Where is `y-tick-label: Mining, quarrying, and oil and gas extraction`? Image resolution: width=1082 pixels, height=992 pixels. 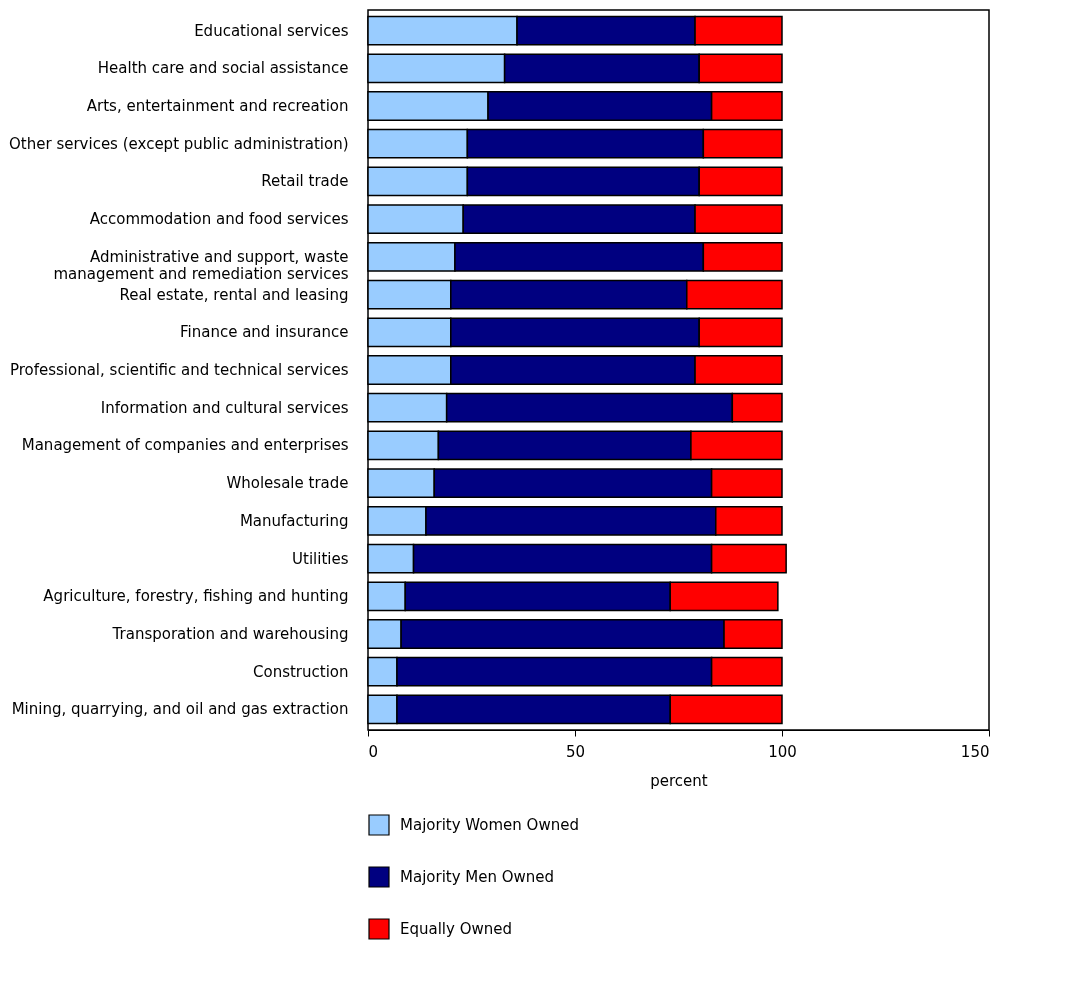 y-tick-label: Mining, quarrying, and oil and gas extraction is located at coordinates (180, 709).